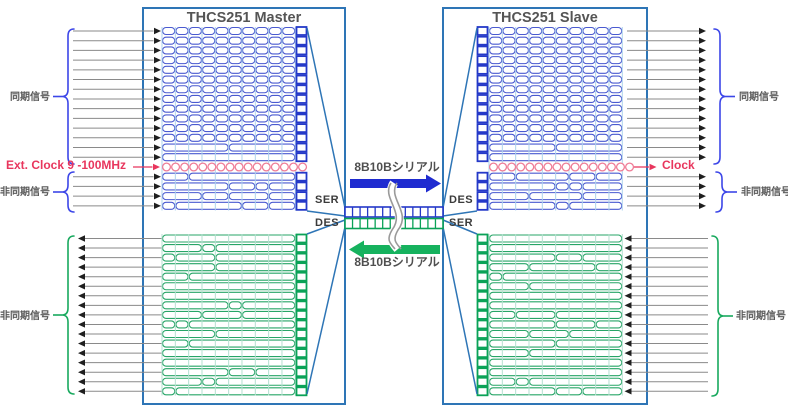 The width and height of the screenshot is (788, 410). Describe the element at coordinates (327, 223) in the screenshot. I see `master-des-label: DES` at that location.